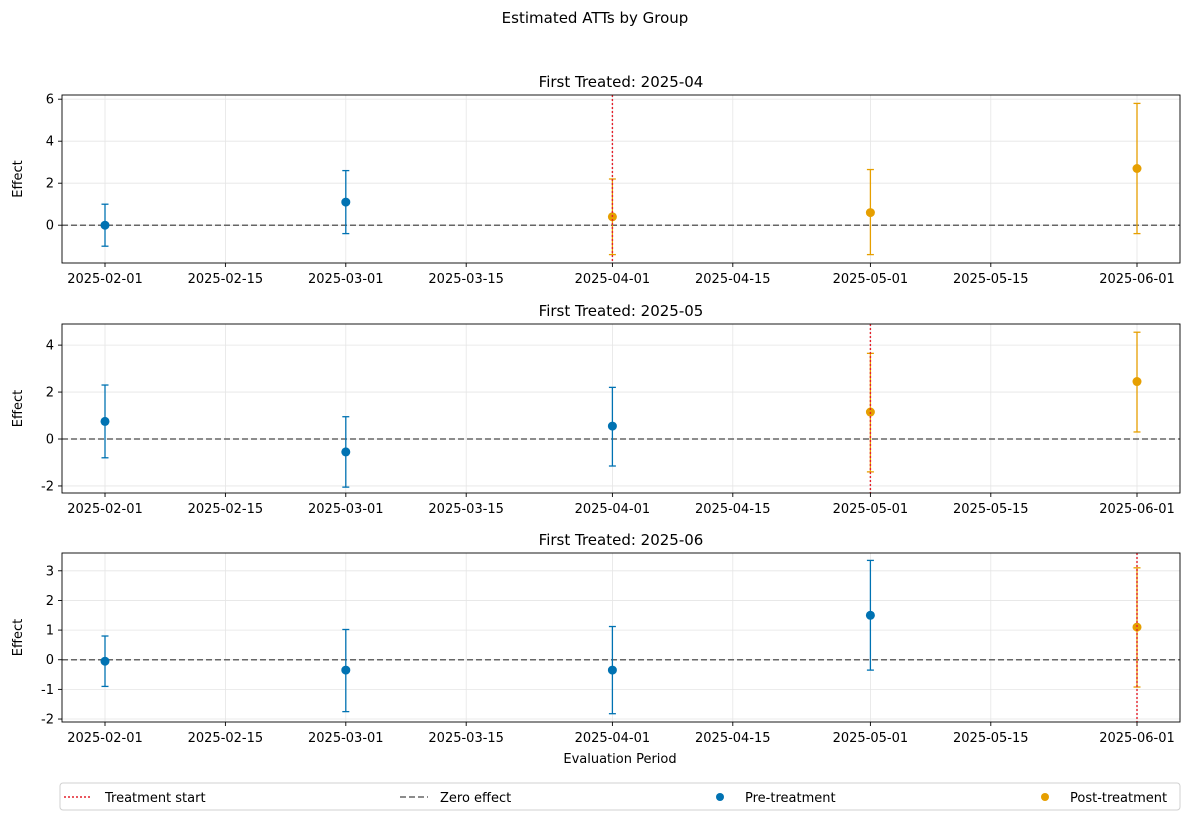  I want to click on y-tick-label: -1, so click(47, 690).